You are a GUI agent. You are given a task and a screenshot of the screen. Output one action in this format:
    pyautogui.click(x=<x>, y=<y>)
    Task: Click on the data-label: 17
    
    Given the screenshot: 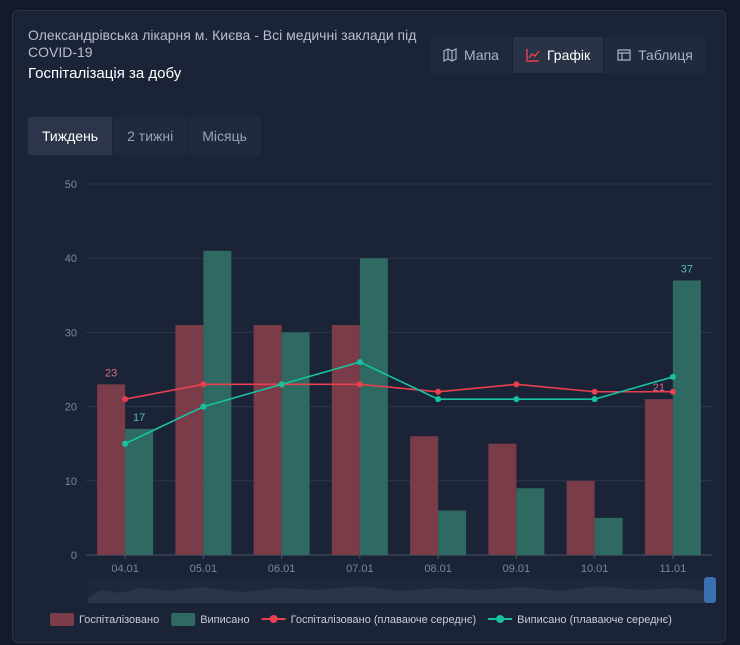 What is the action you would take?
    pyautogui.click(x=139, y=418)
    